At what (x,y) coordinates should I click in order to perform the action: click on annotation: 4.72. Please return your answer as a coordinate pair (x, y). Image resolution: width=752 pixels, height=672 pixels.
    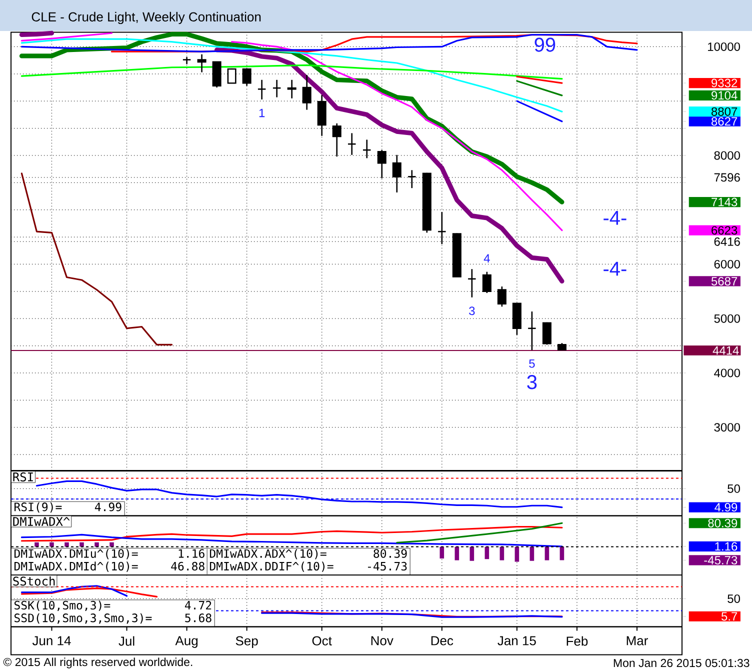
    Looking at the image, I should click on (198, 605).